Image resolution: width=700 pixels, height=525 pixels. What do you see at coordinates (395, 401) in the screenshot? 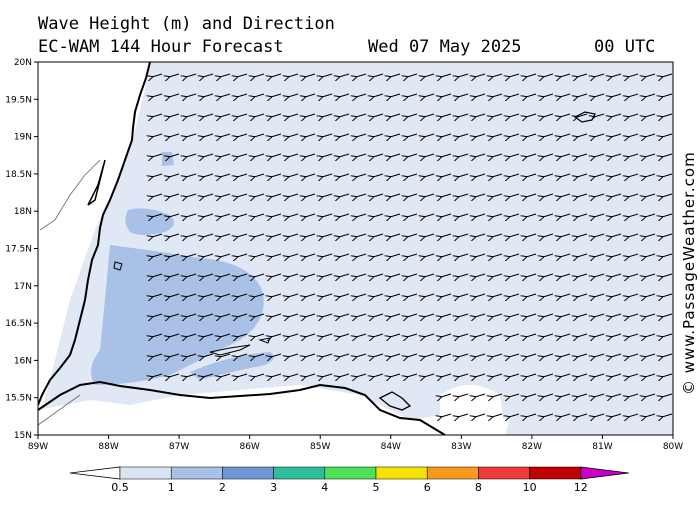
I see `coastline-caratasca-lagoon` at bounding box center [395, 401].